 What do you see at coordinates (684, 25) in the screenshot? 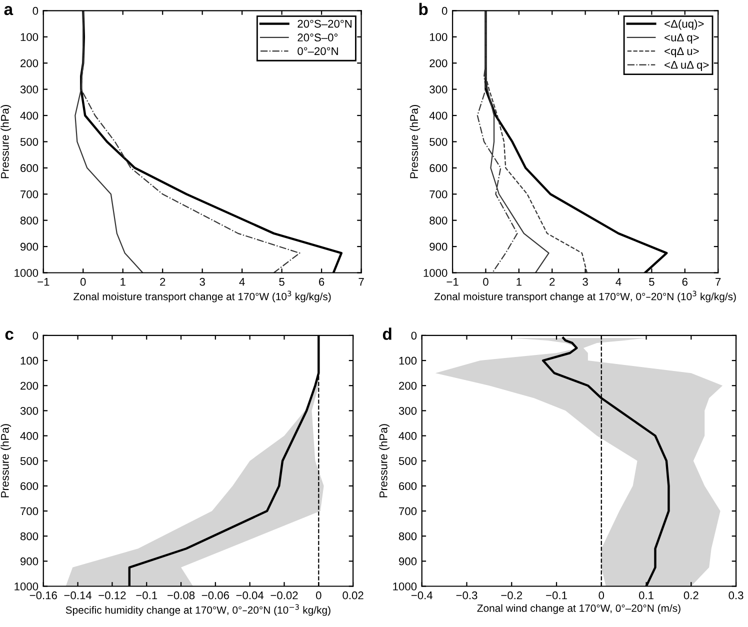
I see `legend-label: <Δ(uq)>` at bounding box center [684, 25].